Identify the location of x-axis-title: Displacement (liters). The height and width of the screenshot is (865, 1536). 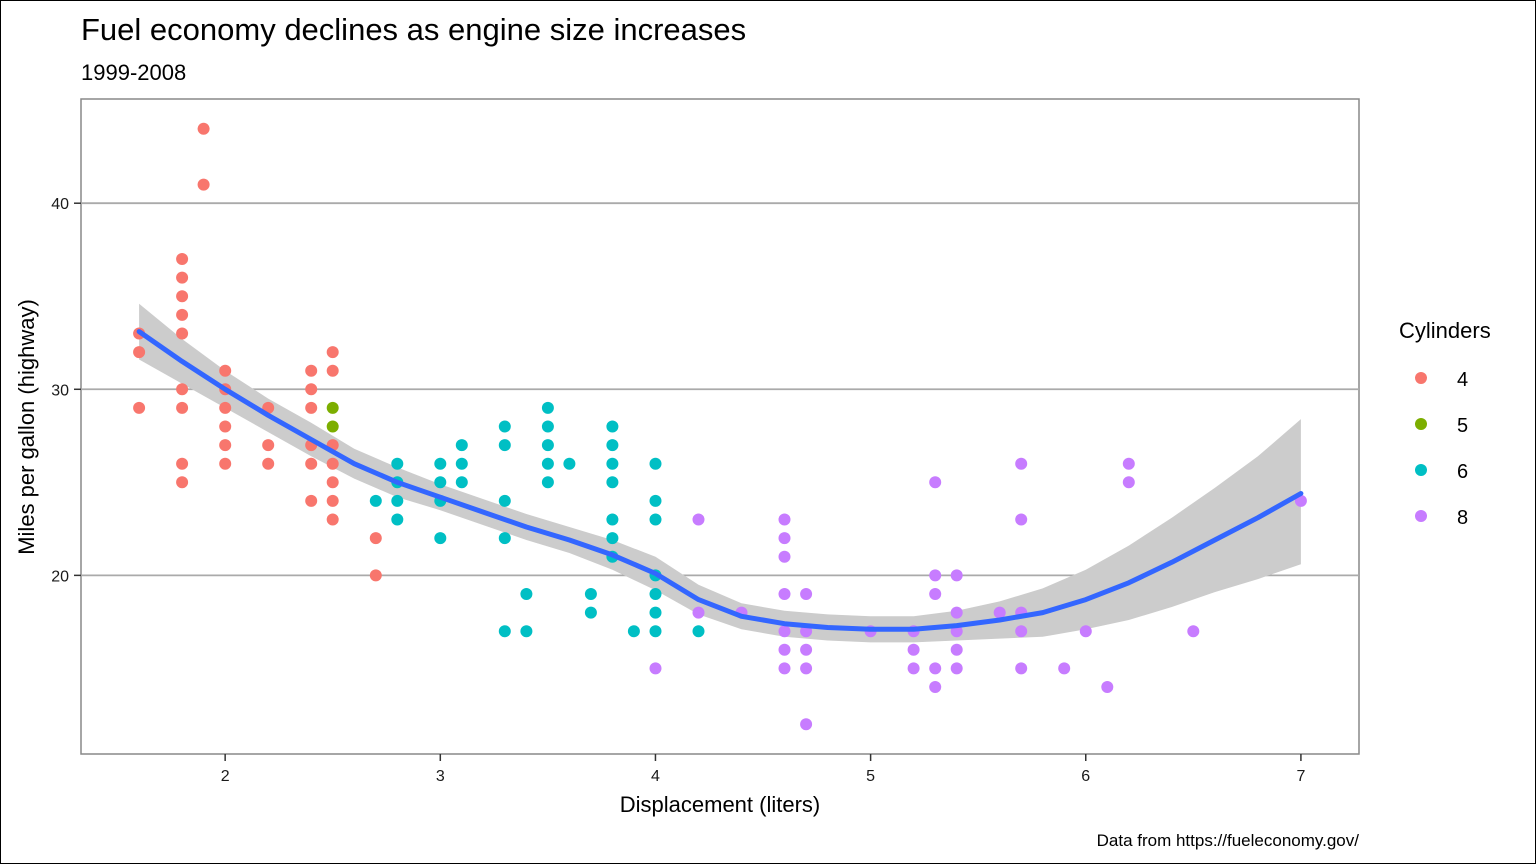
(720, 804).